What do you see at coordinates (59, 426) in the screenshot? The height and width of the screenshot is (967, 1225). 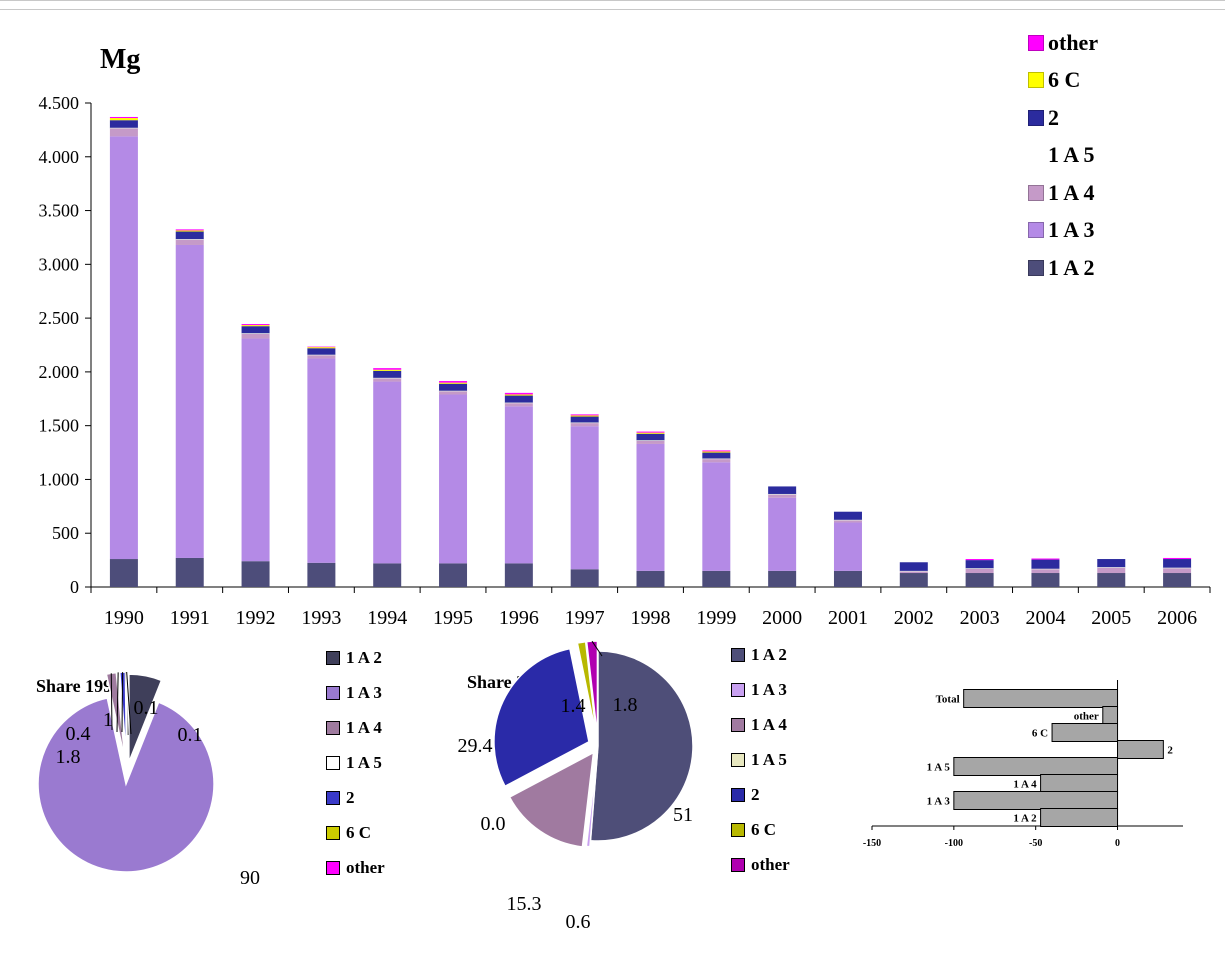 I see `y-tick-label: 1.500` at bounding box center [59, 426].